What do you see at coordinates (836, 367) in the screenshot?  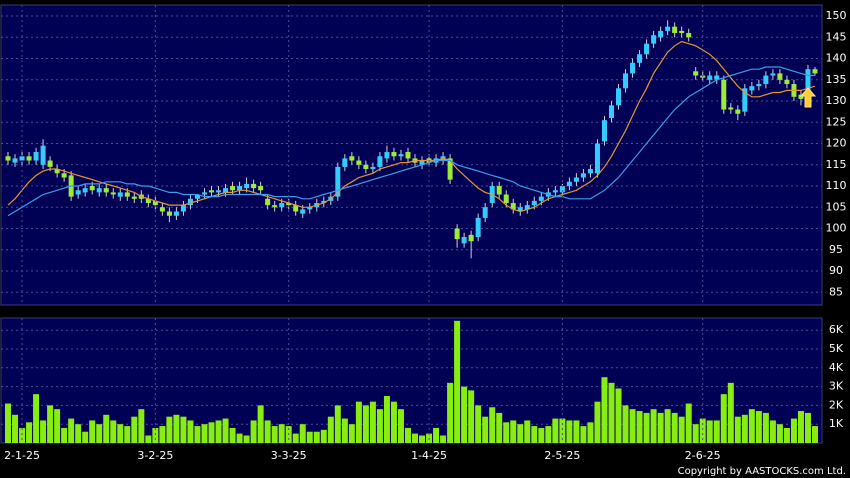 I see `y-tick-label: 4K` at bounding box center [836, 367].